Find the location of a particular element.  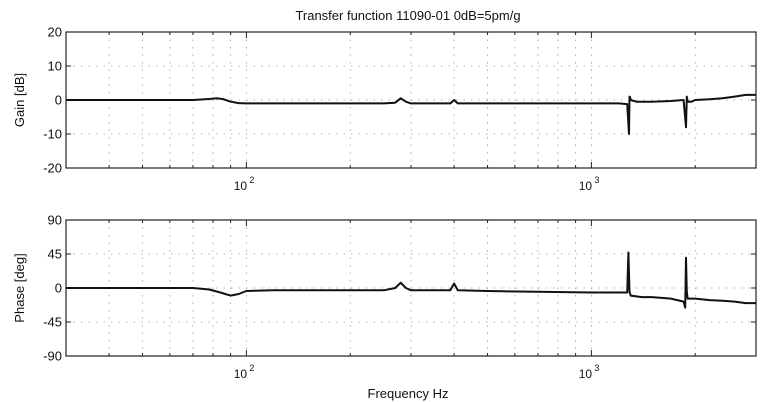

gain-y-tick-label: 20 is located at coordinates (55, 32).